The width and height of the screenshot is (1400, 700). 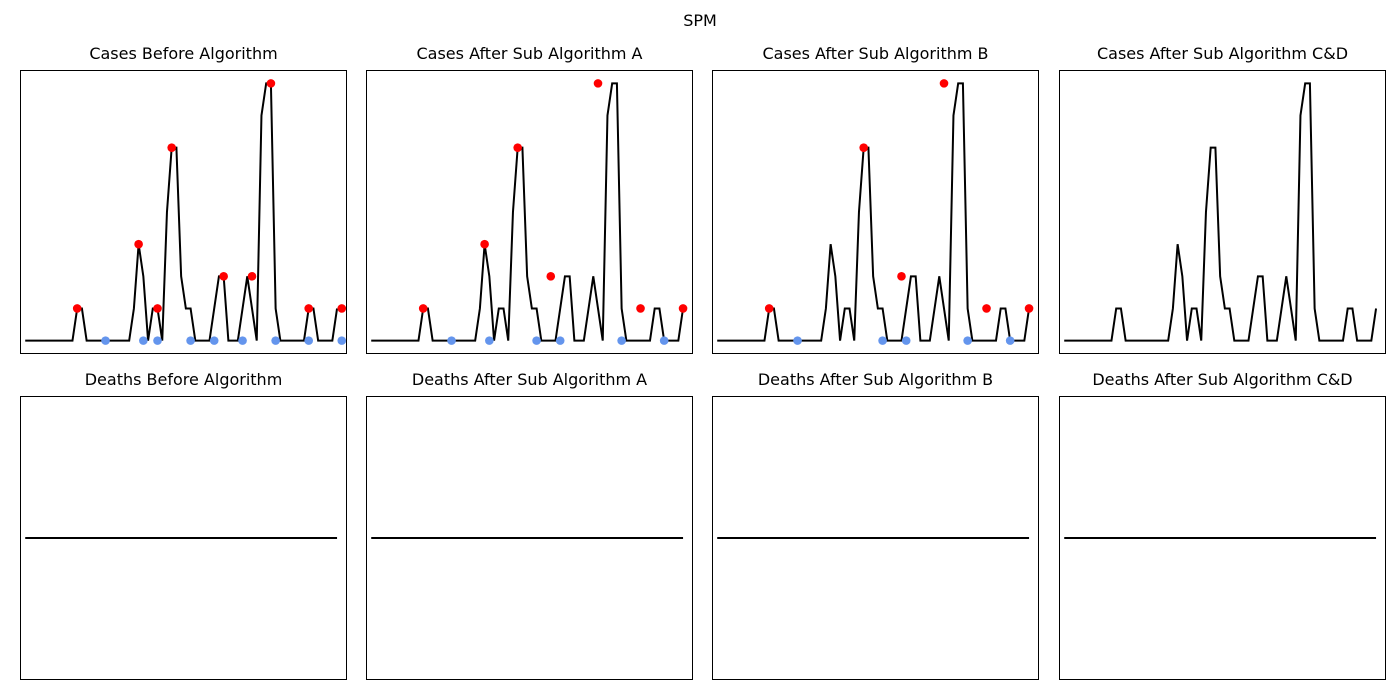 I want to click on subplot-deaths-before: Deaths Before Algorithm, so click(x=183, y=525).